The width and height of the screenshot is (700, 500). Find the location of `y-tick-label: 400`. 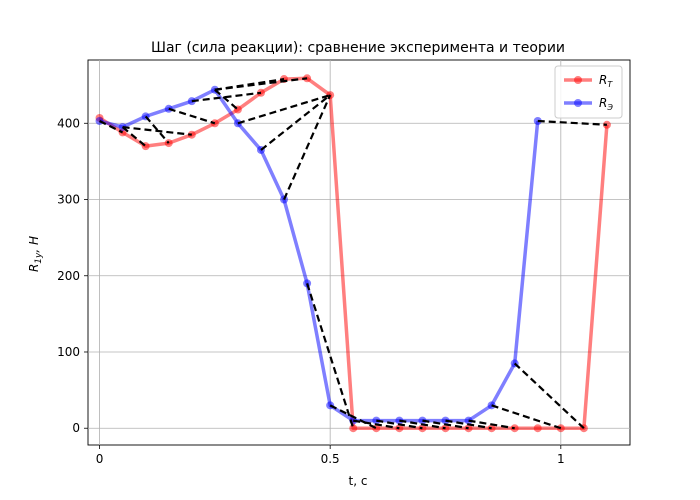

y-tick-label: 400 is located at coordinates (68, 123).